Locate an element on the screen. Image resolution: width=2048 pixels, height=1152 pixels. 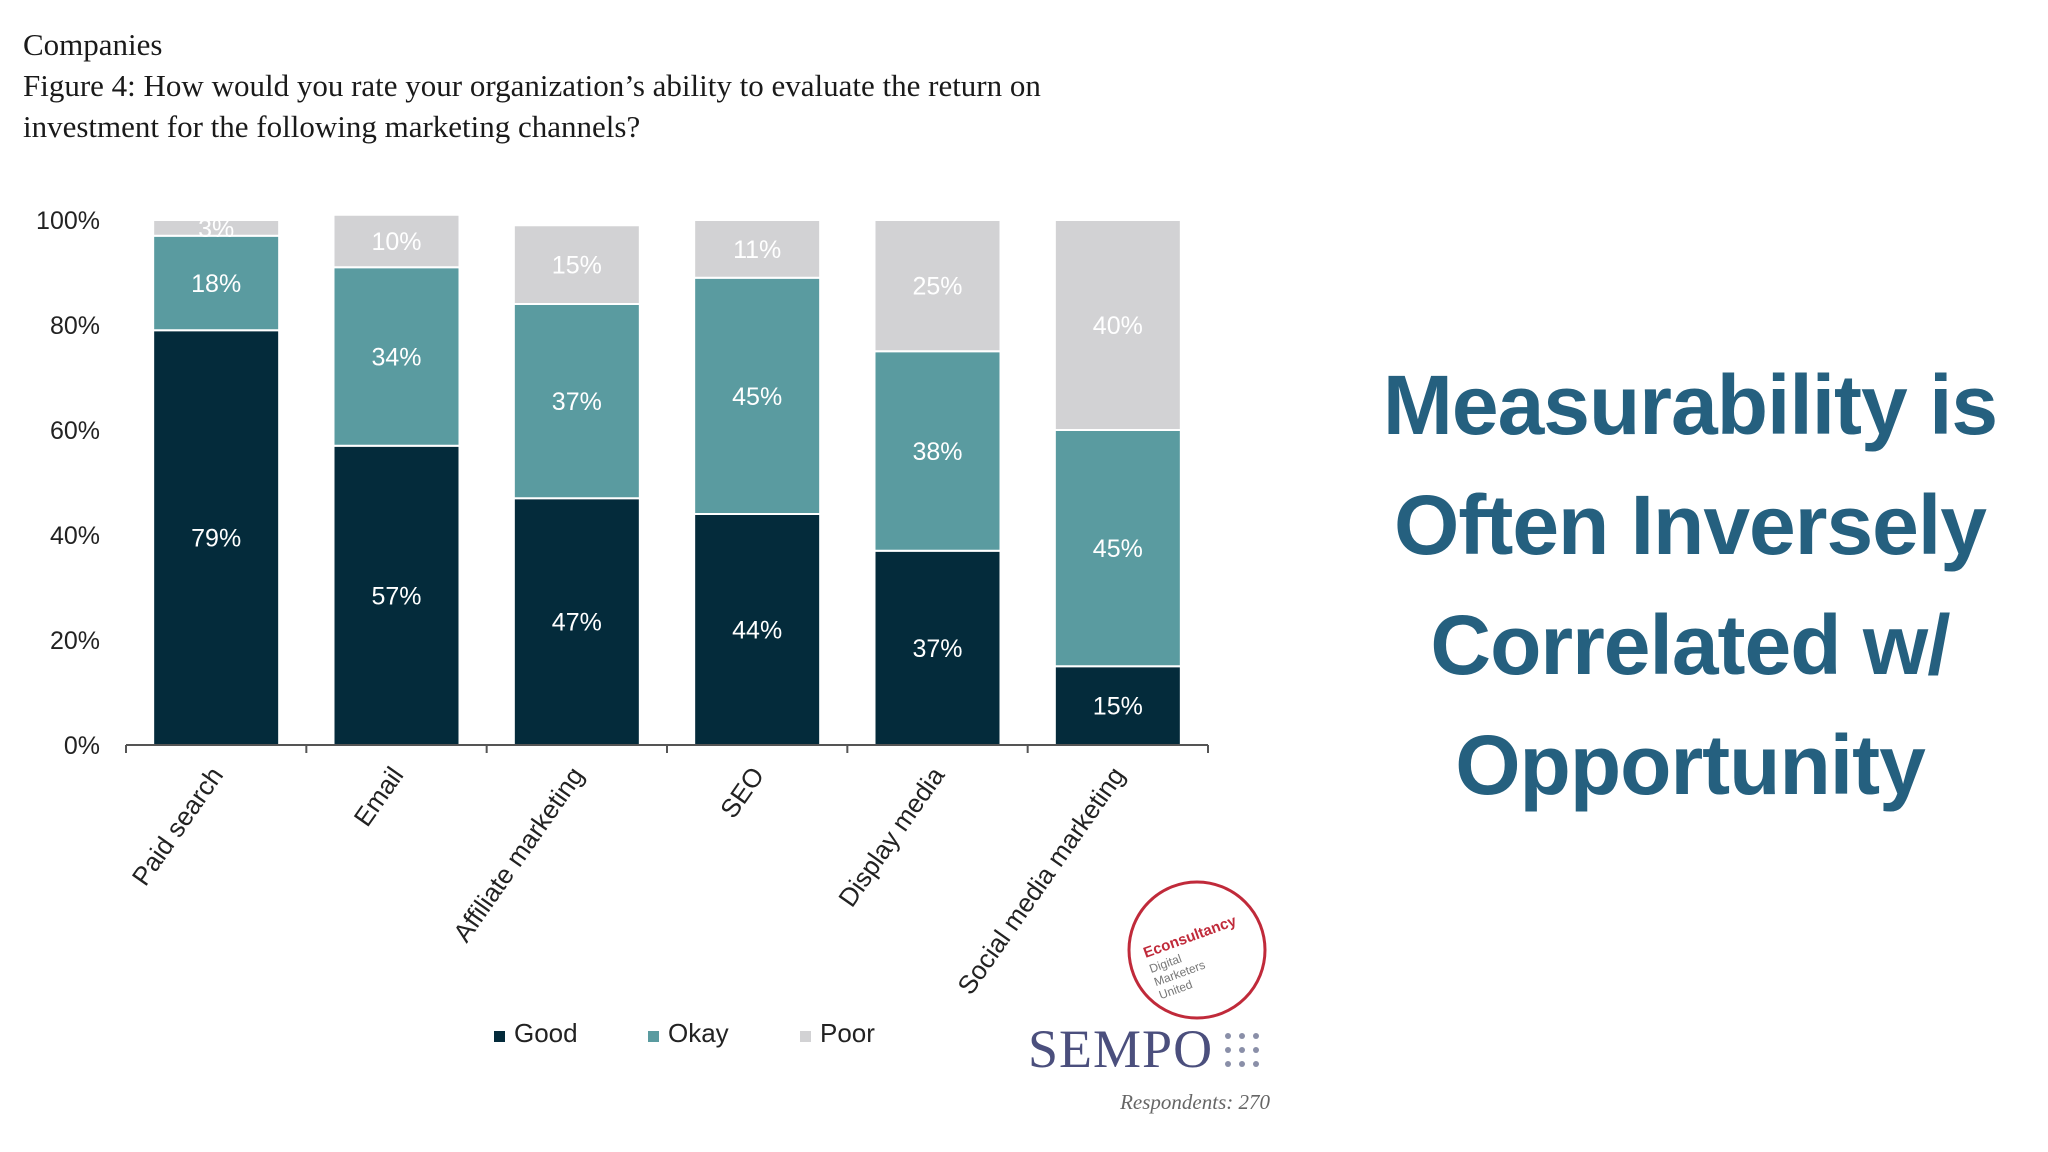
x-tick-label-affiliate-marketing: Affiliate marketing is located at coordinates (518, 854).